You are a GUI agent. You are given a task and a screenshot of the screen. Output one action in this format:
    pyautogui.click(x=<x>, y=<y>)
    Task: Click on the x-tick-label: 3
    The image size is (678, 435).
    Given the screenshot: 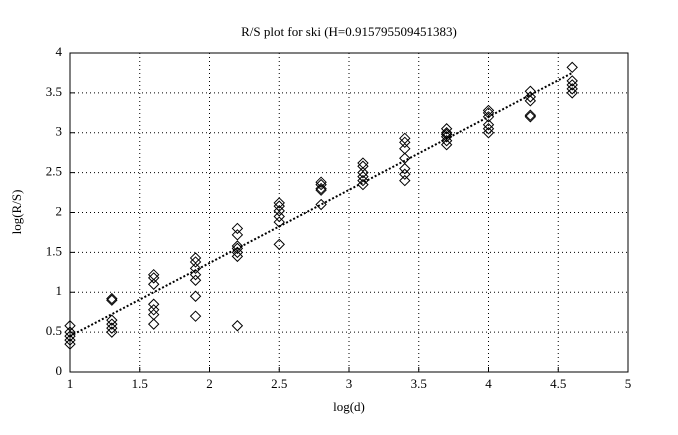 What is the action you would take?
    pyautogui.click(x=349, y=383)
    